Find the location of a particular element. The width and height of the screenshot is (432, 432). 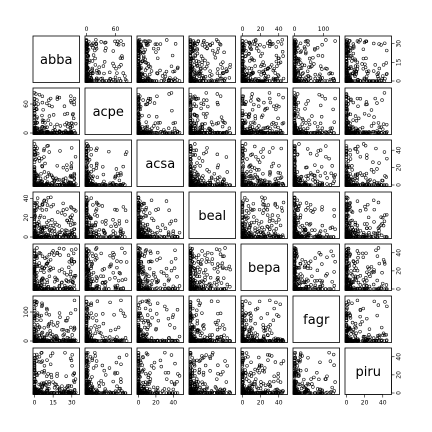

points-acpe-vs-beal is located at coordinates (210, 113).